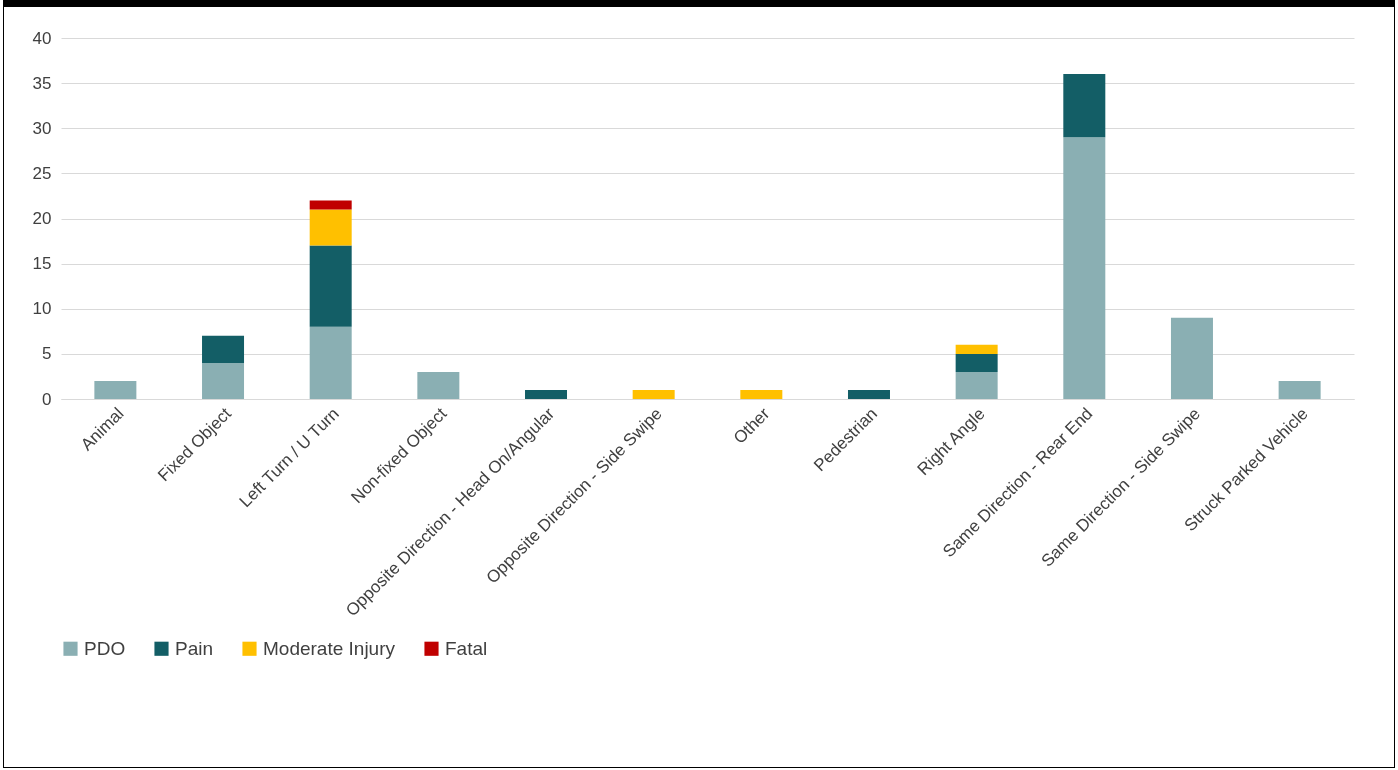 The height and width of the screenshot is (770, 1398). Describe the element at coordinates (289, 458) in the screenshot. I see `x-tick-label: Left Turn / U Turn` at that location.